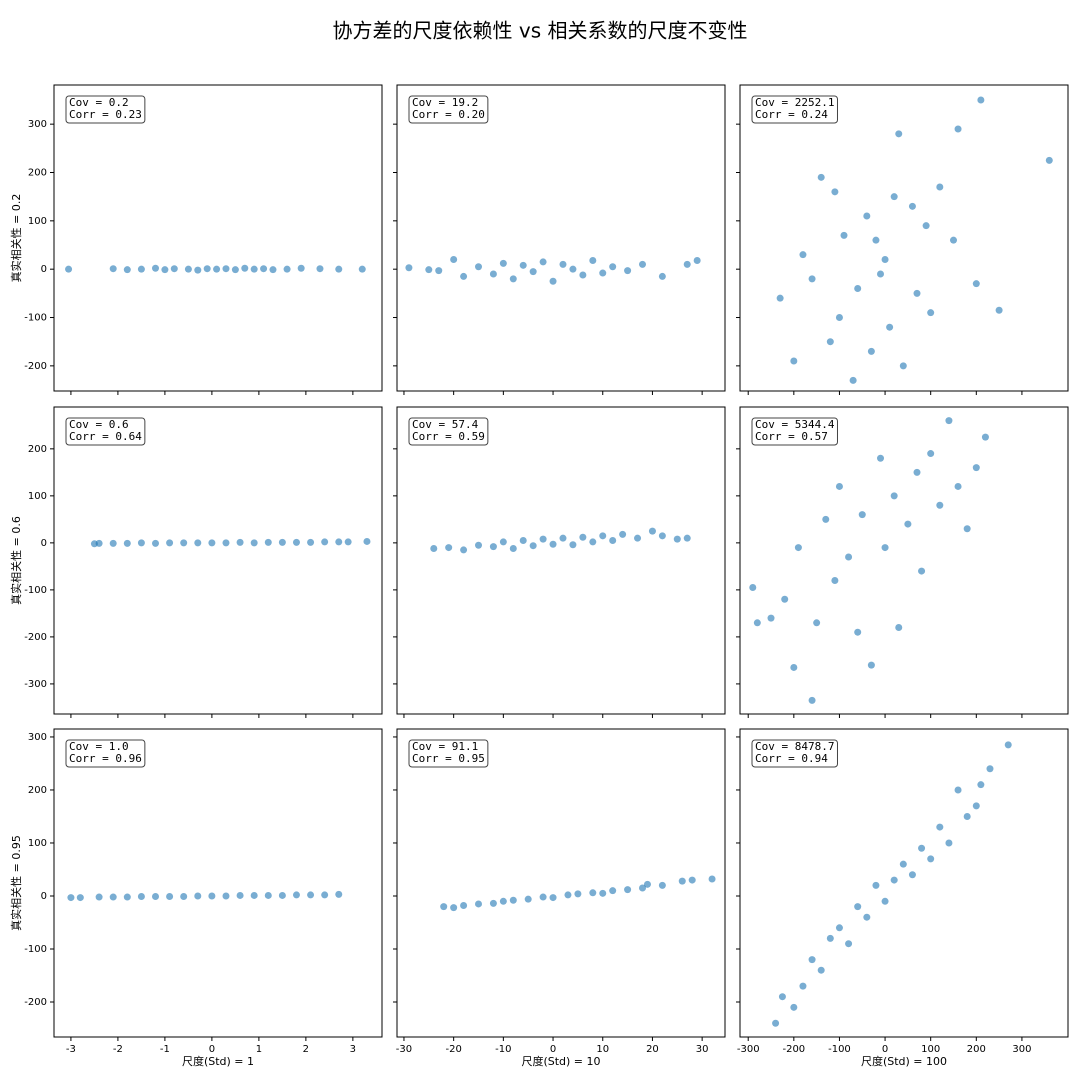 The image size is (1080, 1080). Describe the element at coordinates (218, 1061) in the screenshot. I see `x-axis-label: 尺度(Std) = 1` at that location.